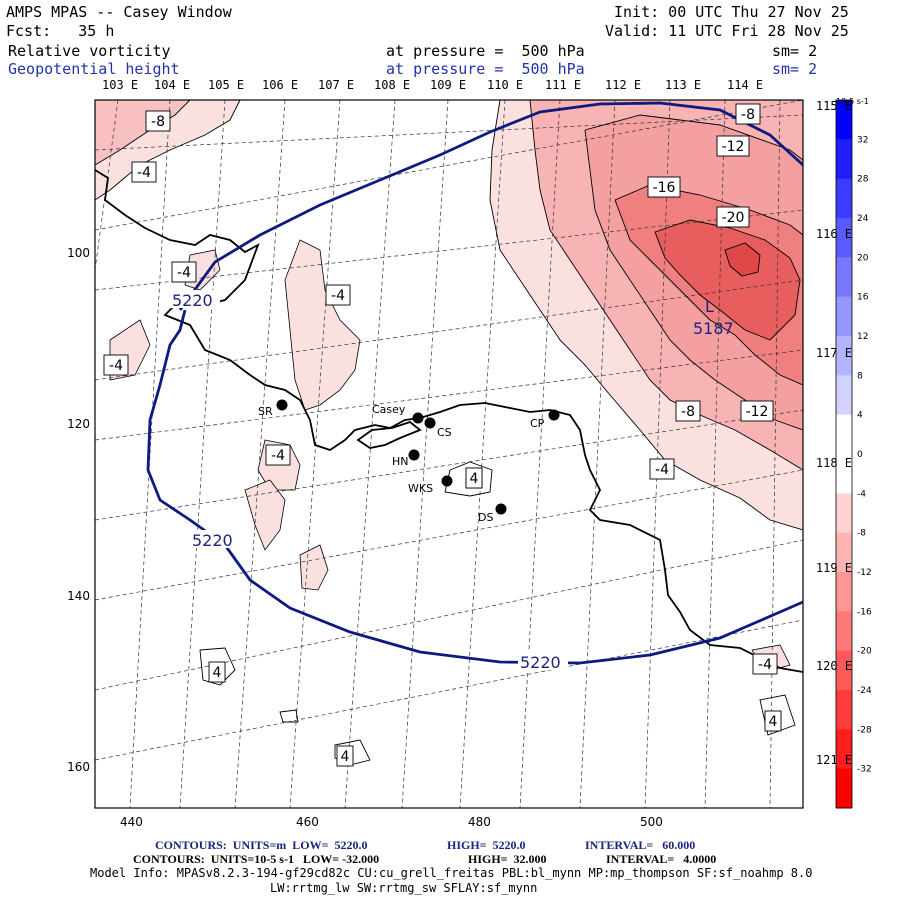 The image size is (900, 900). I want to click on station-cs, so click(430, 423).